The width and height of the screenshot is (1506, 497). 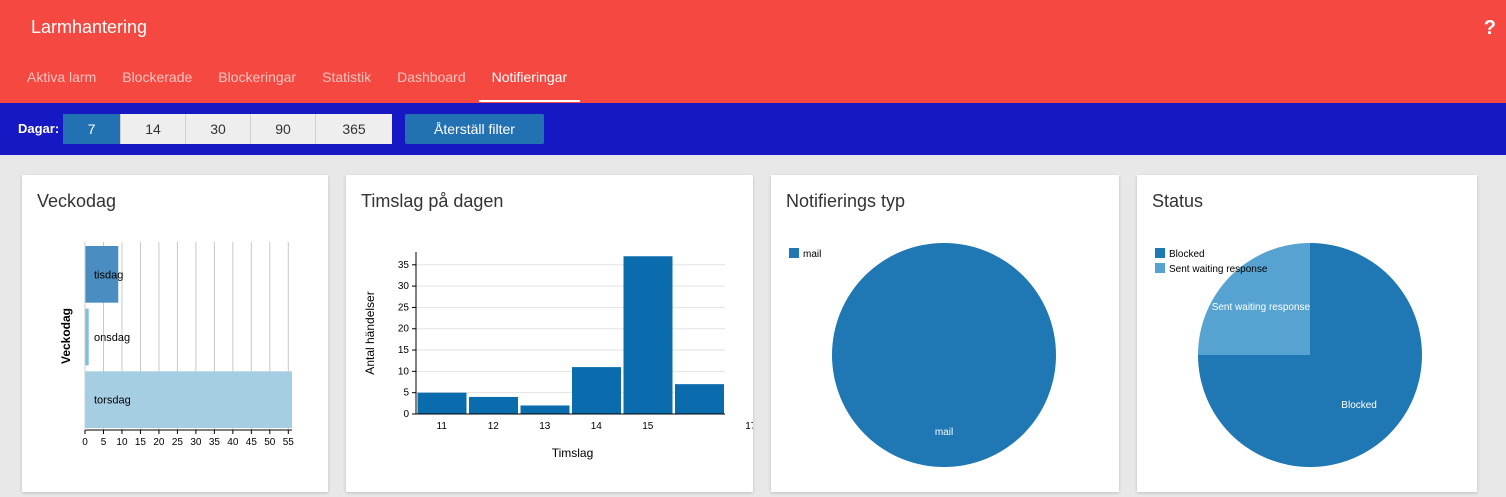 I want to click on pie-label-sent-waiting-response: Sent waiting response, so click(x=1261, y=307).